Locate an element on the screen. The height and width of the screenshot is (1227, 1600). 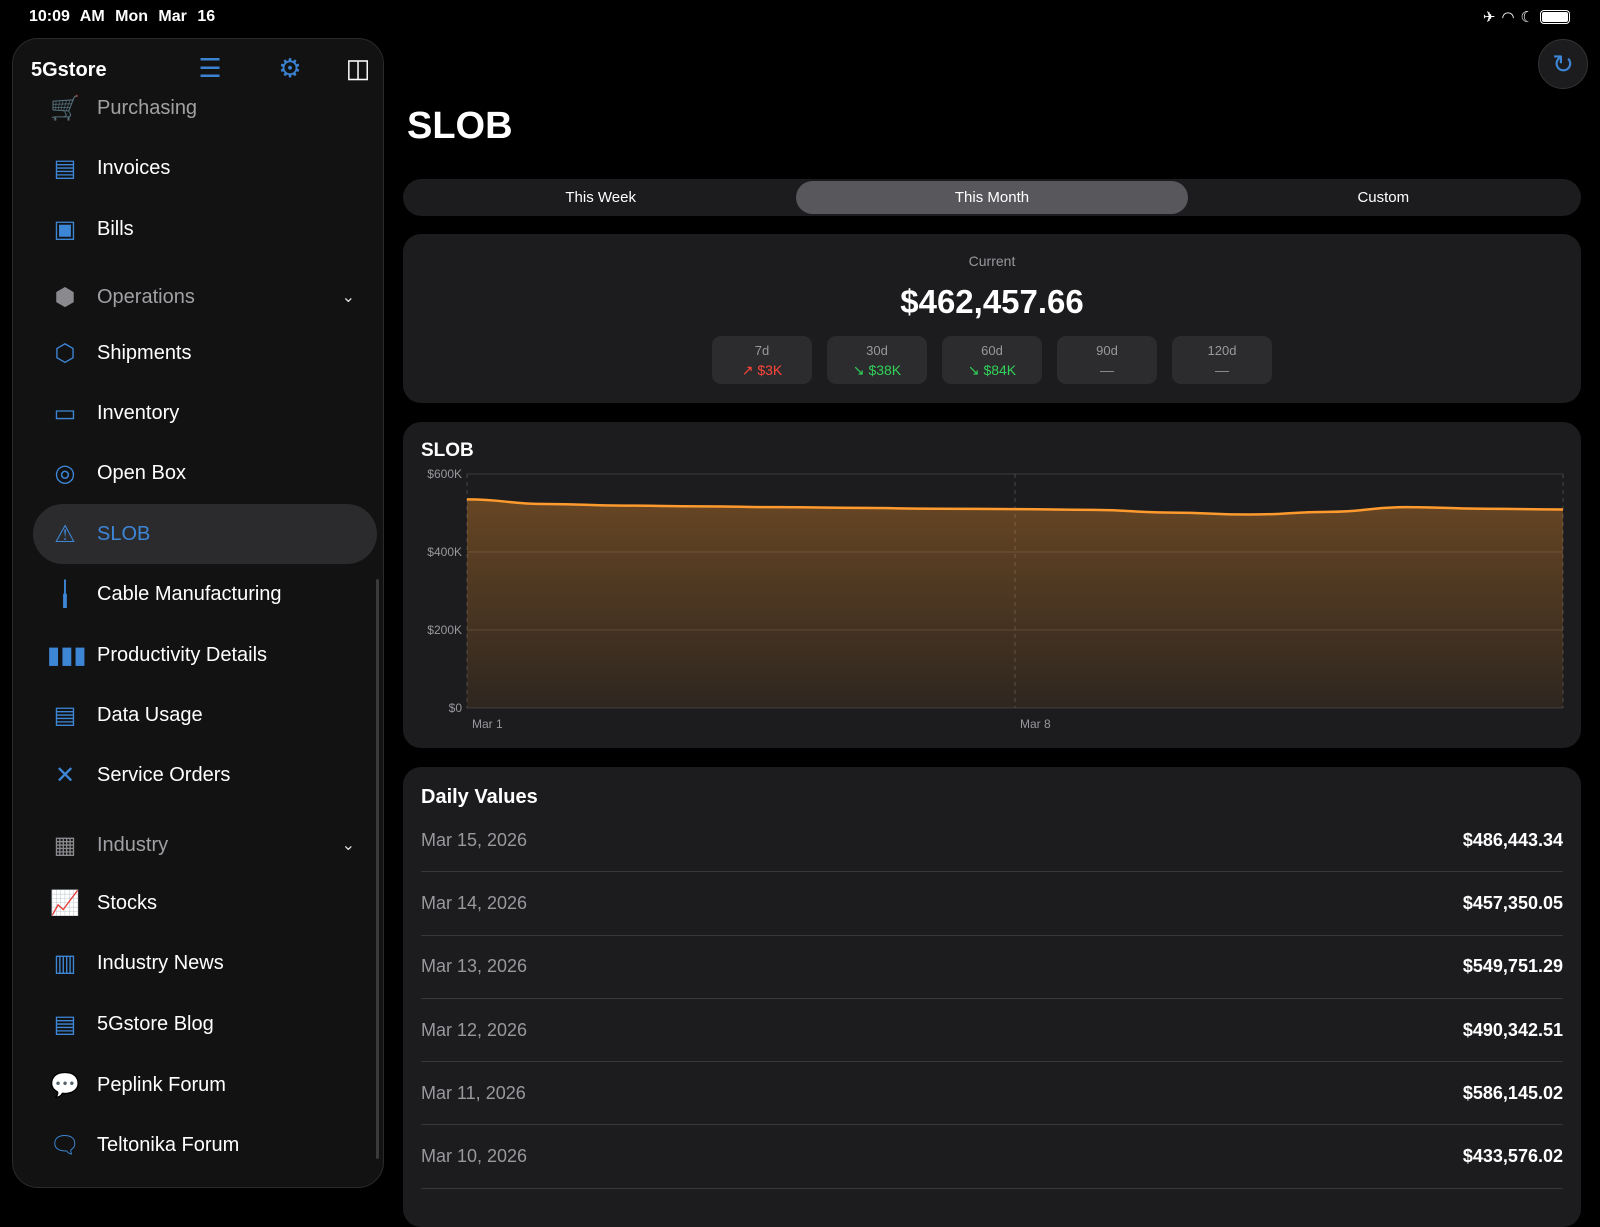
sidebar-item-data-usage: ▤Data Usage is located at coordinates (205, 715).